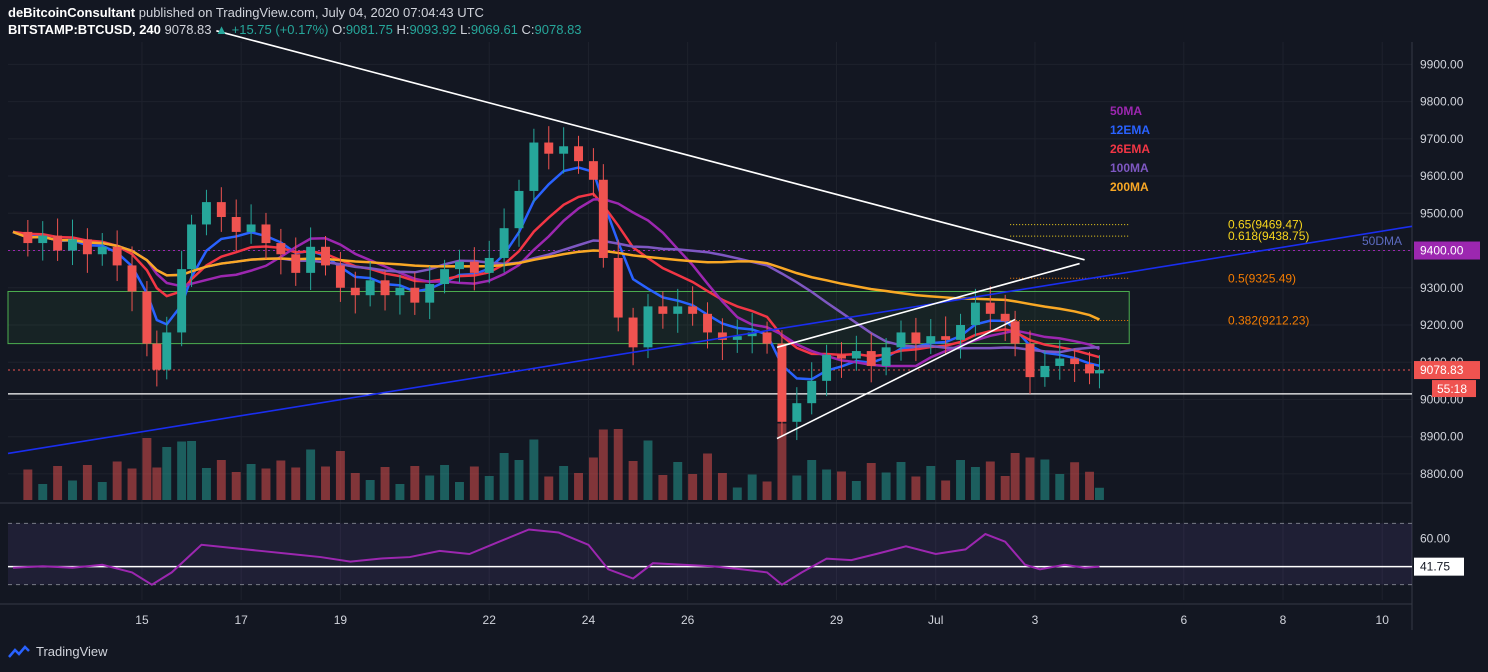 This screenshot has height=672, width=1488. What do you see at coordinates (84, 29) in the screenshot?
I see `symbol-label: BITSTAMP:BTCUSD, 240` at bounding box center [84, 29].